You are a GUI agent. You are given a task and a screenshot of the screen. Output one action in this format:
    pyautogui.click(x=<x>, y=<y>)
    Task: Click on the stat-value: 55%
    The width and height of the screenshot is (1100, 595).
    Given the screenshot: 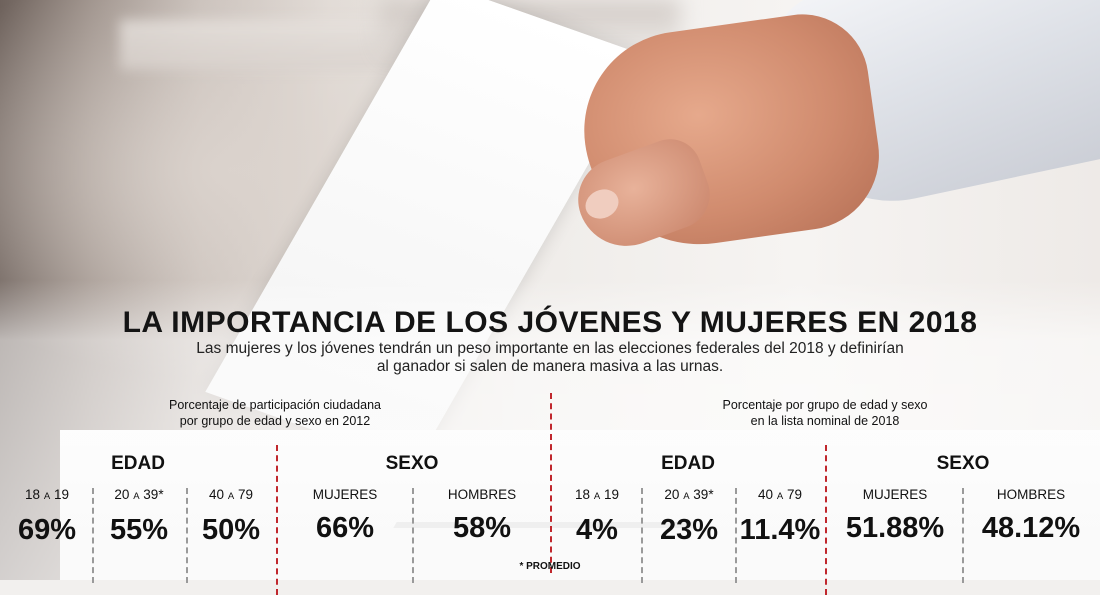 What is the action you would take?
    pyautogui.click(x=139, y=530)
    